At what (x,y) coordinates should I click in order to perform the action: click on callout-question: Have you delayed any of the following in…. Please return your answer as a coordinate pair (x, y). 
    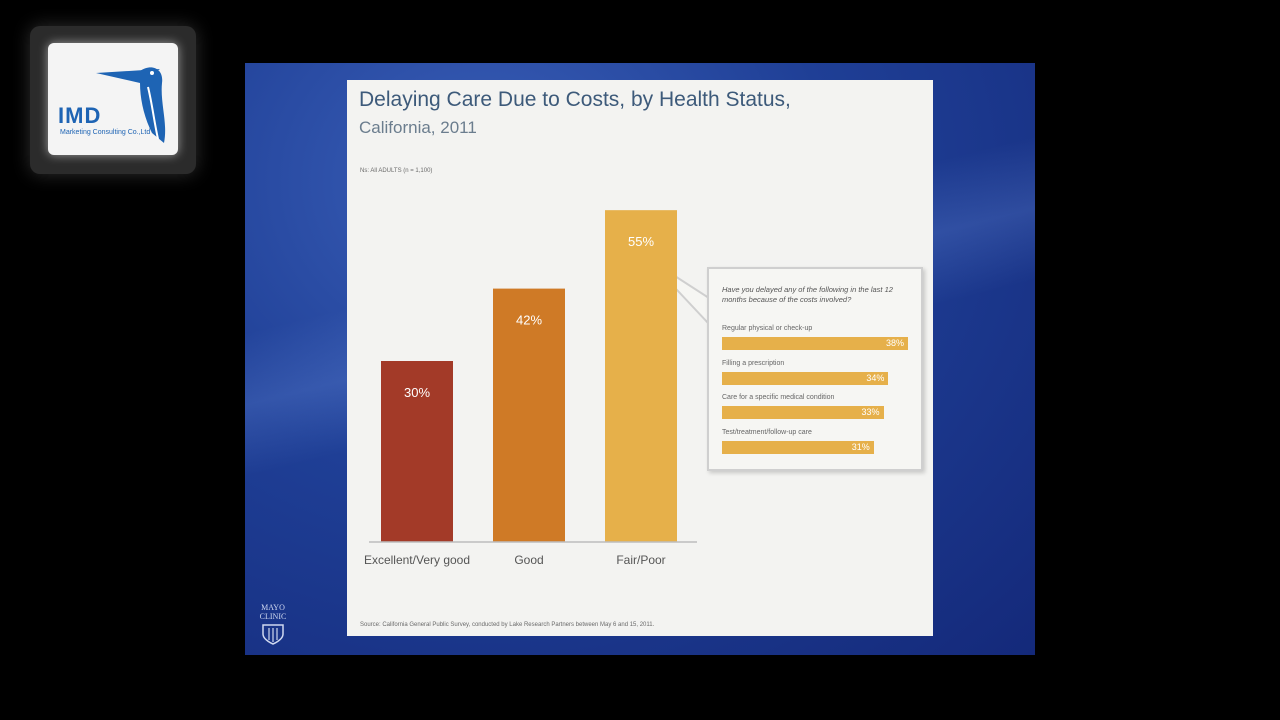
    Looking at the image, I should click on (807, 294).